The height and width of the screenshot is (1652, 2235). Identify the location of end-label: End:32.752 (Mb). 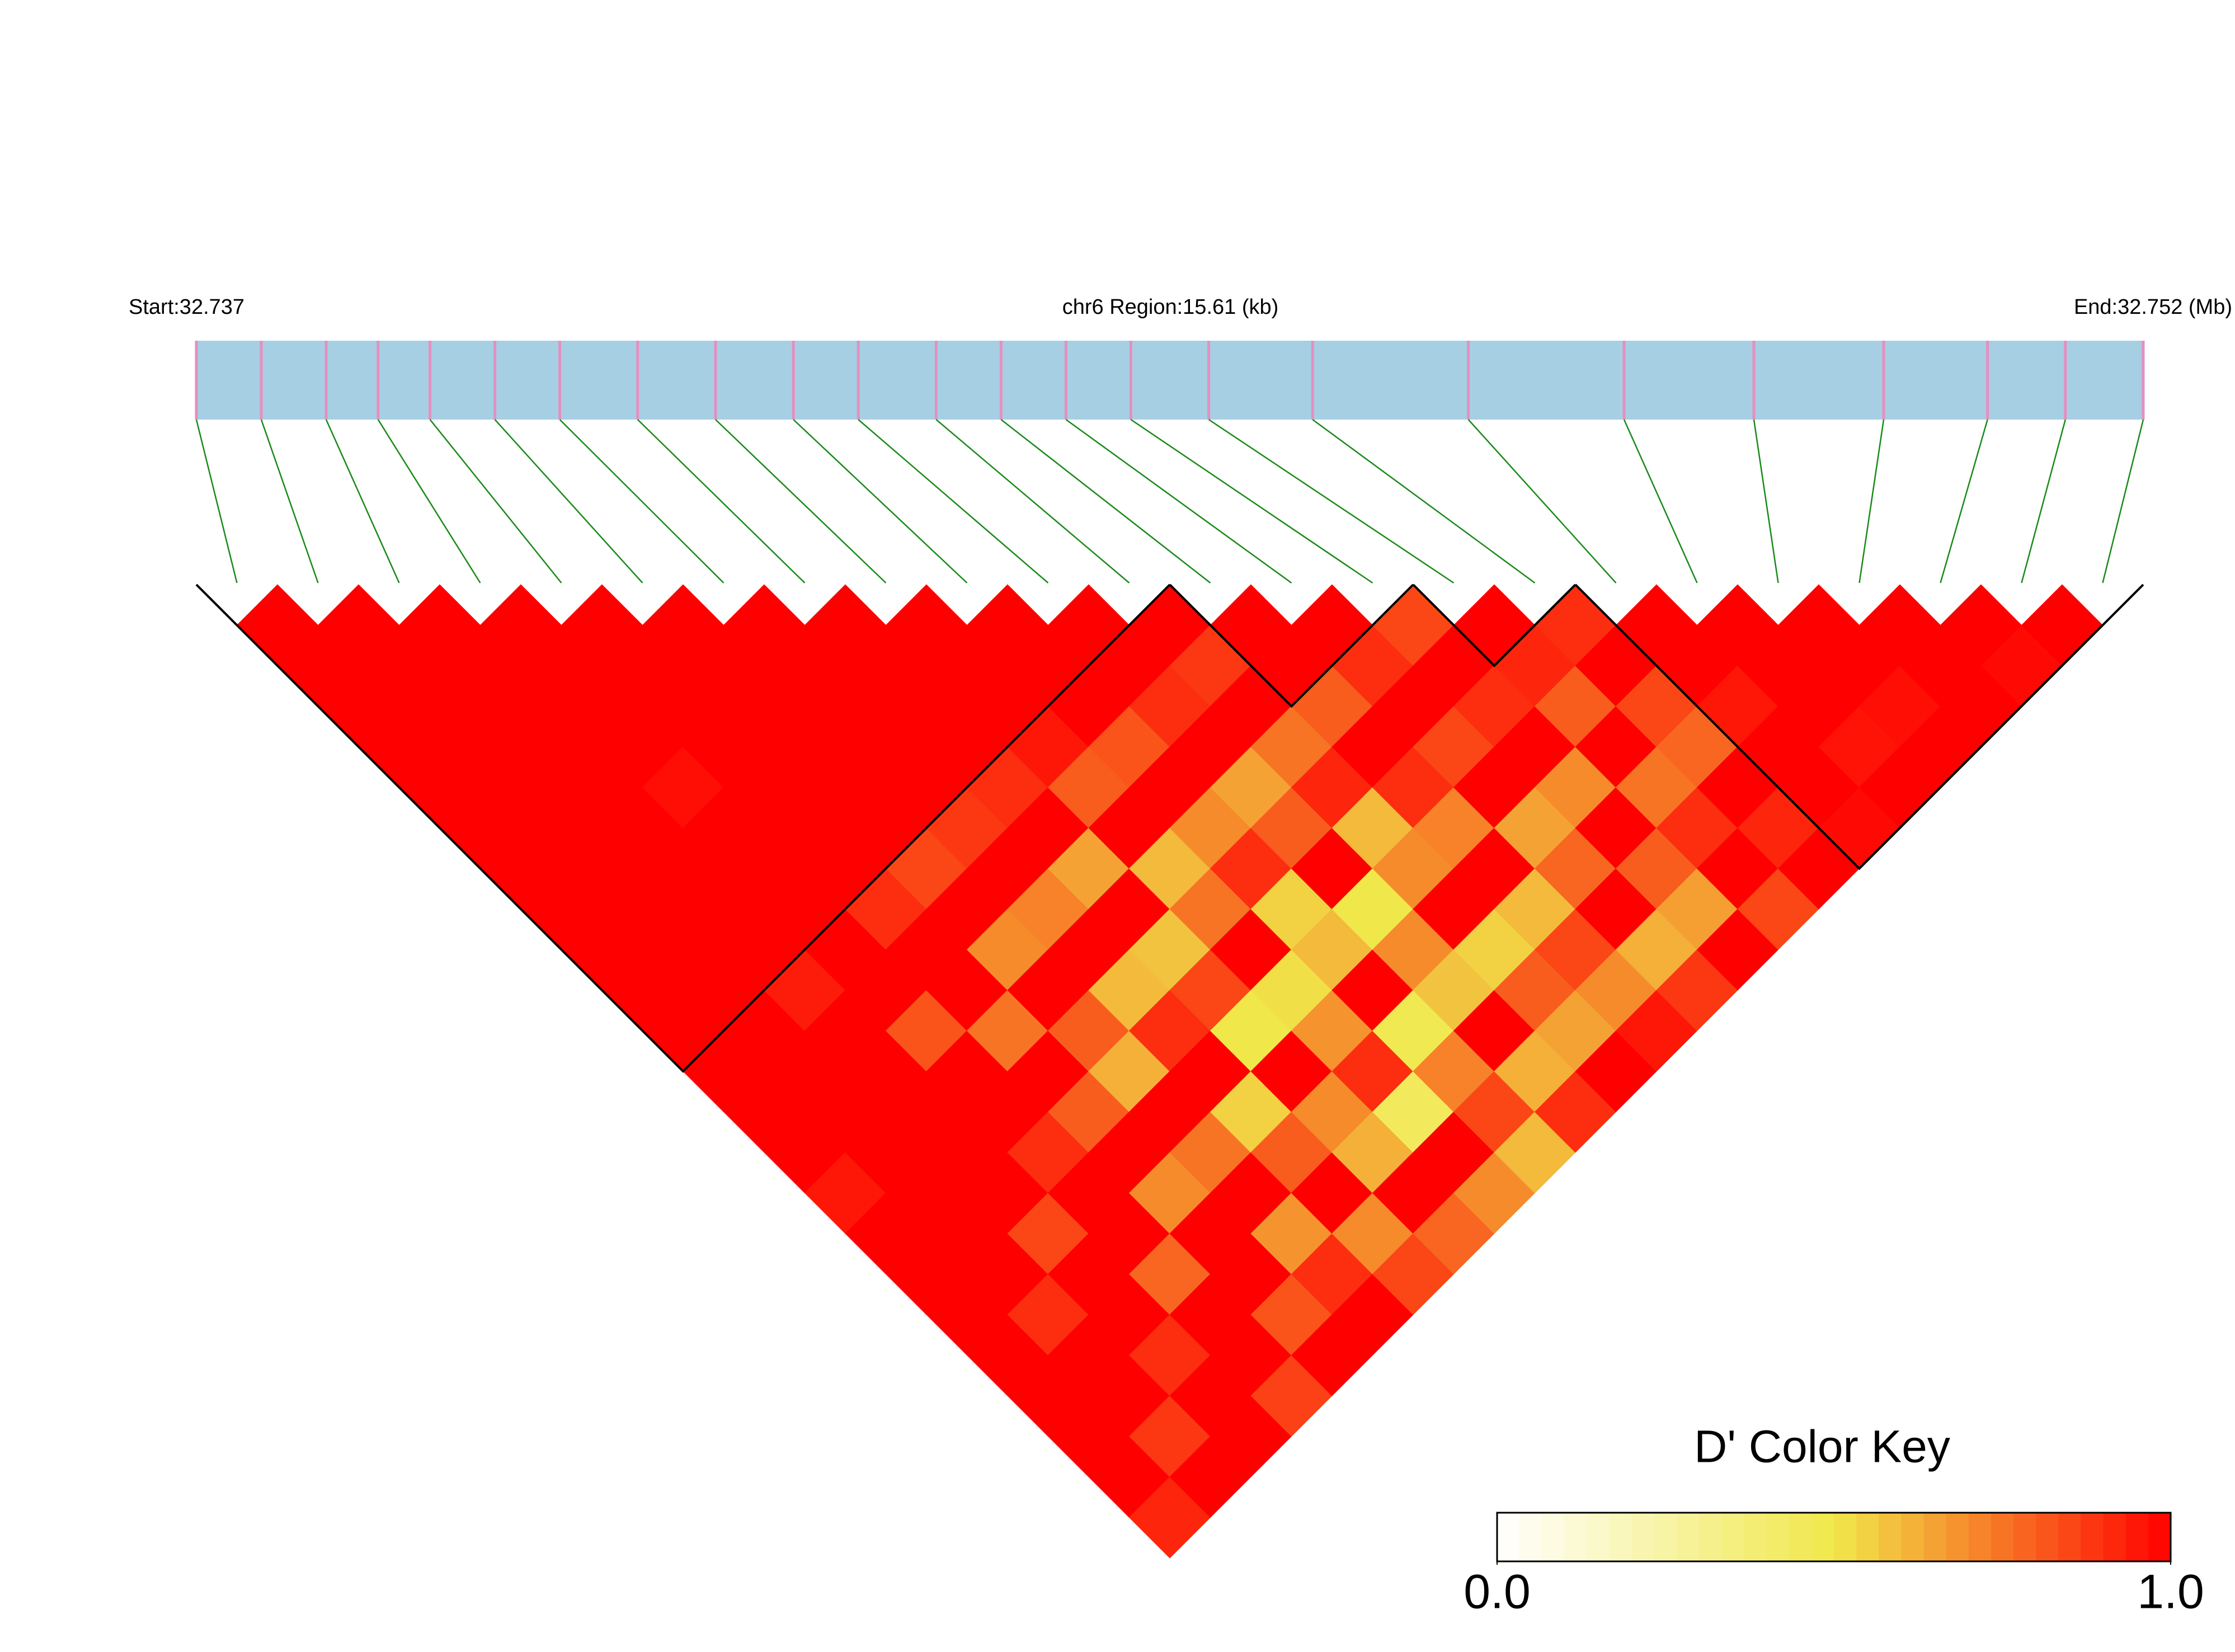
(2153, 307).